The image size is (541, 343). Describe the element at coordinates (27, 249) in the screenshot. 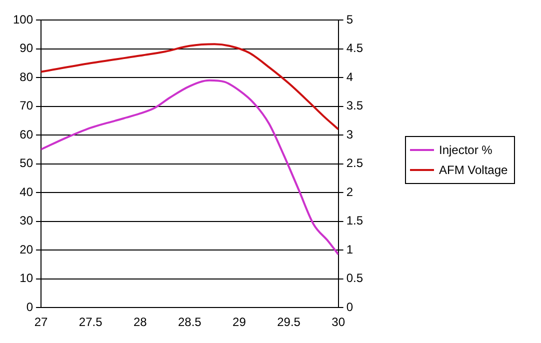

I see `y-tick-label: 20` at that location.